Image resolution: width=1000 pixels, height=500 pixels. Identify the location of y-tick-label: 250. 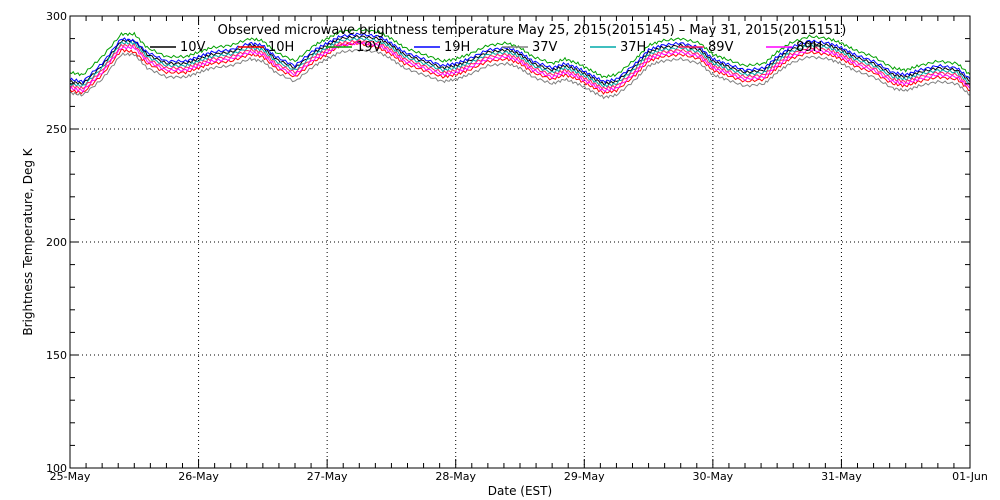
(56, 129).